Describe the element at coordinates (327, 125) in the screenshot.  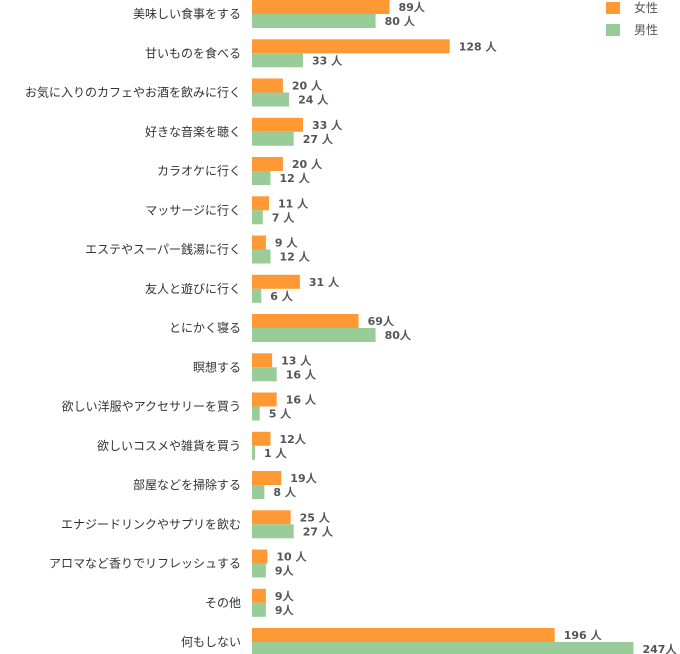
I see `value-label-female: 33 人` at that location.